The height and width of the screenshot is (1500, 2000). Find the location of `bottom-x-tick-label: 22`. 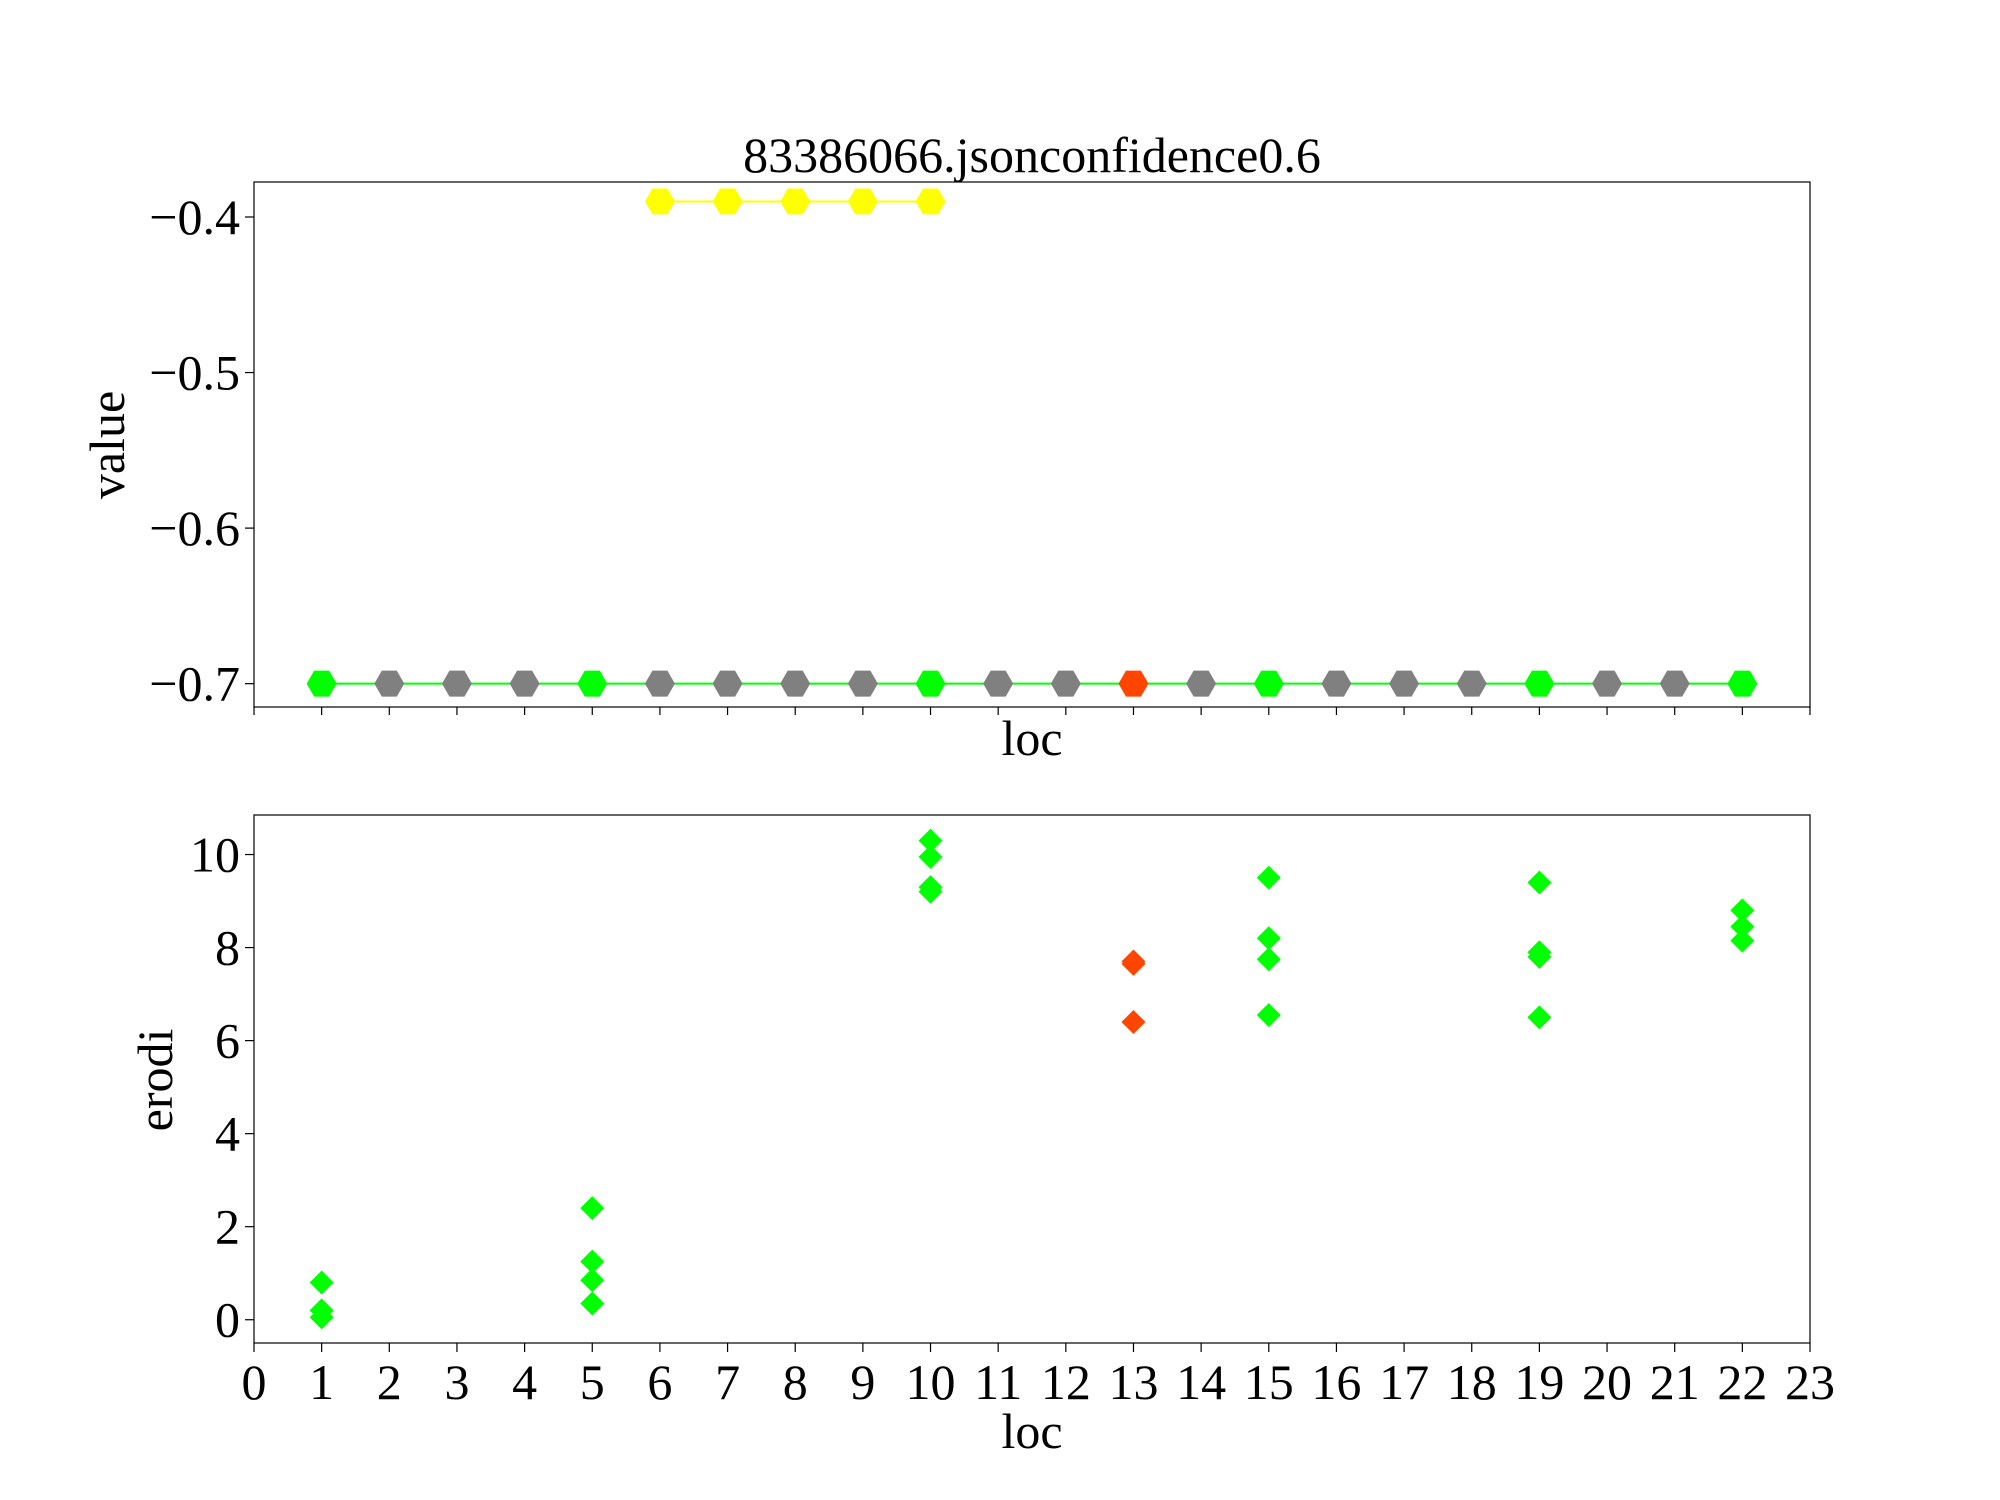

bottom-x-tick-label: 22 is located at coordinates (1742, 1382).